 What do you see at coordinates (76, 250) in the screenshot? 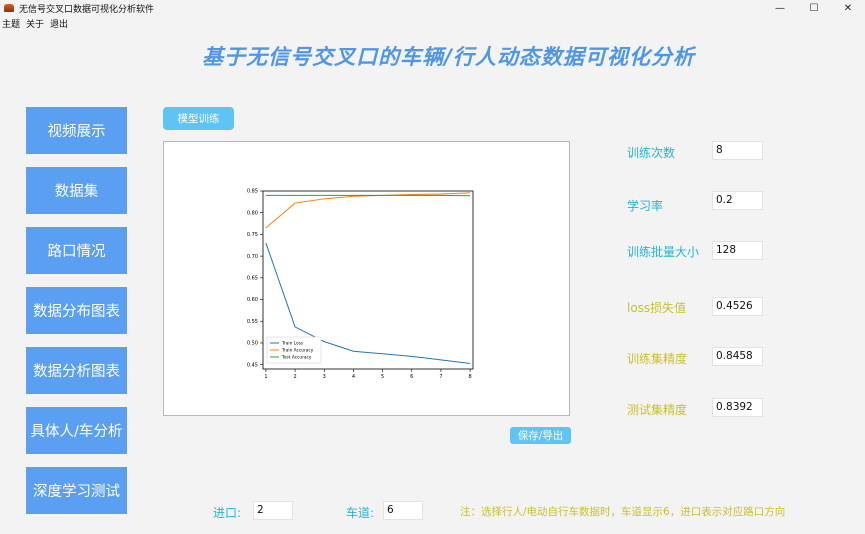
I see `nav-intersection-button: 路口情况` at bounding box center [76, 250].